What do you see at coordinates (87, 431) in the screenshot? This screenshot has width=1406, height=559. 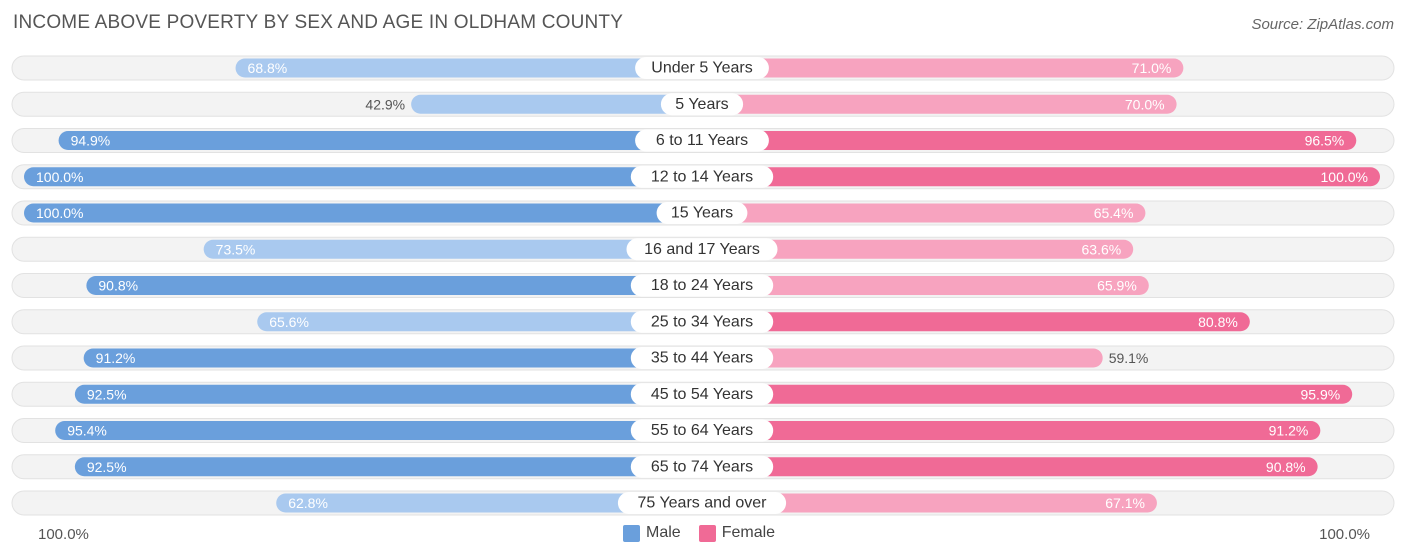 I see `male-value-label: 95.4%` at bounding box center [87, 431].